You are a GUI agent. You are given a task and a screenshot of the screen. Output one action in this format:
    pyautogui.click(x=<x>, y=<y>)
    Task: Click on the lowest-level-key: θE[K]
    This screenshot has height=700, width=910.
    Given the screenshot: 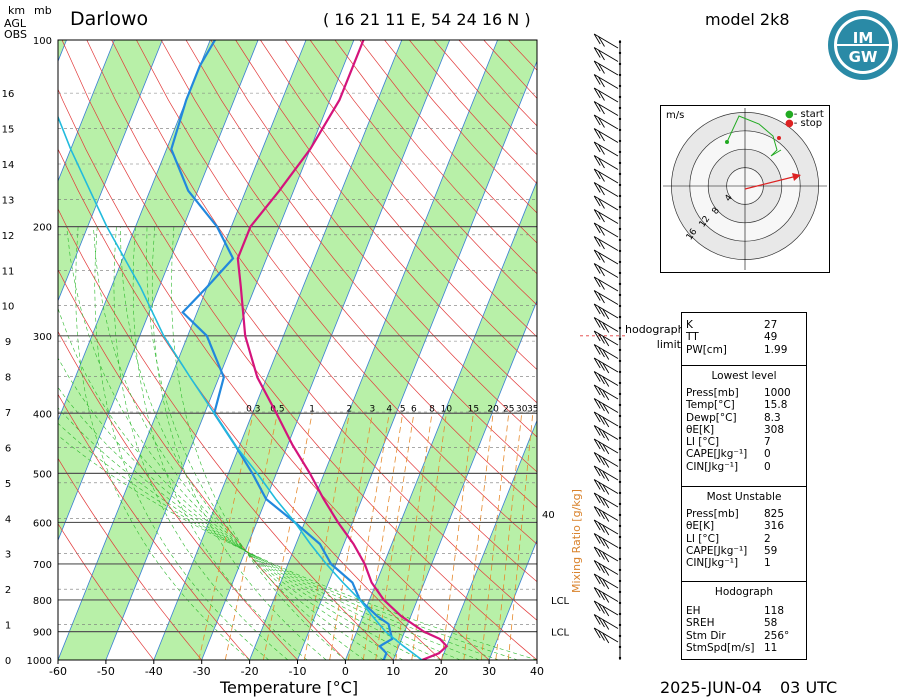 What is the action you would take?
    pyautogui.click(x=700, y=429)
    